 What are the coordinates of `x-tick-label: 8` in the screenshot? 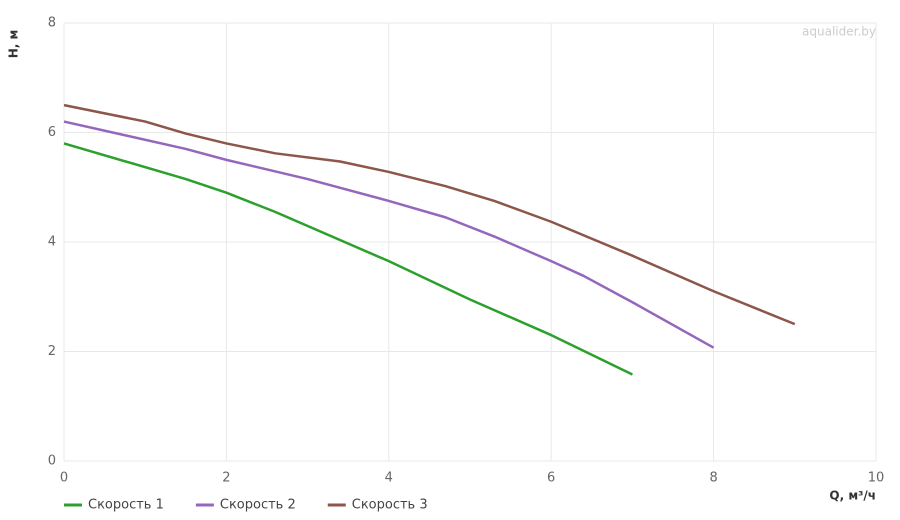 It's located at (713, 478).